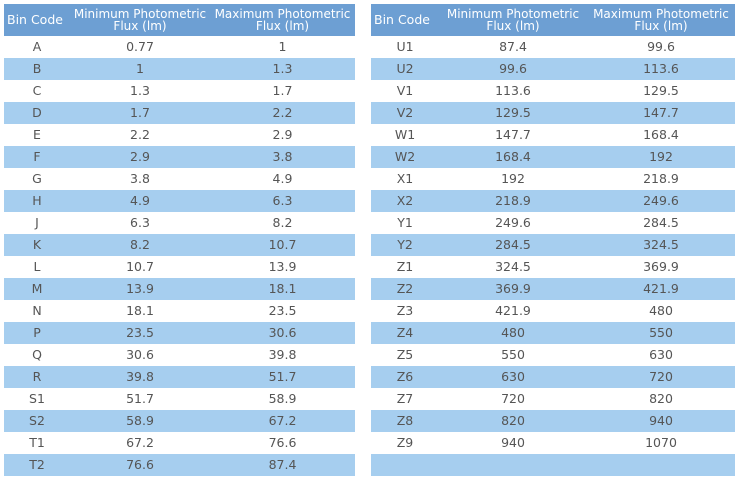 Image resolution: width=739 pixels, height=483 pixels. Describe the element at coordinates (37, 311) in the screenshot. I see `bin-code-cell: N` at that location.